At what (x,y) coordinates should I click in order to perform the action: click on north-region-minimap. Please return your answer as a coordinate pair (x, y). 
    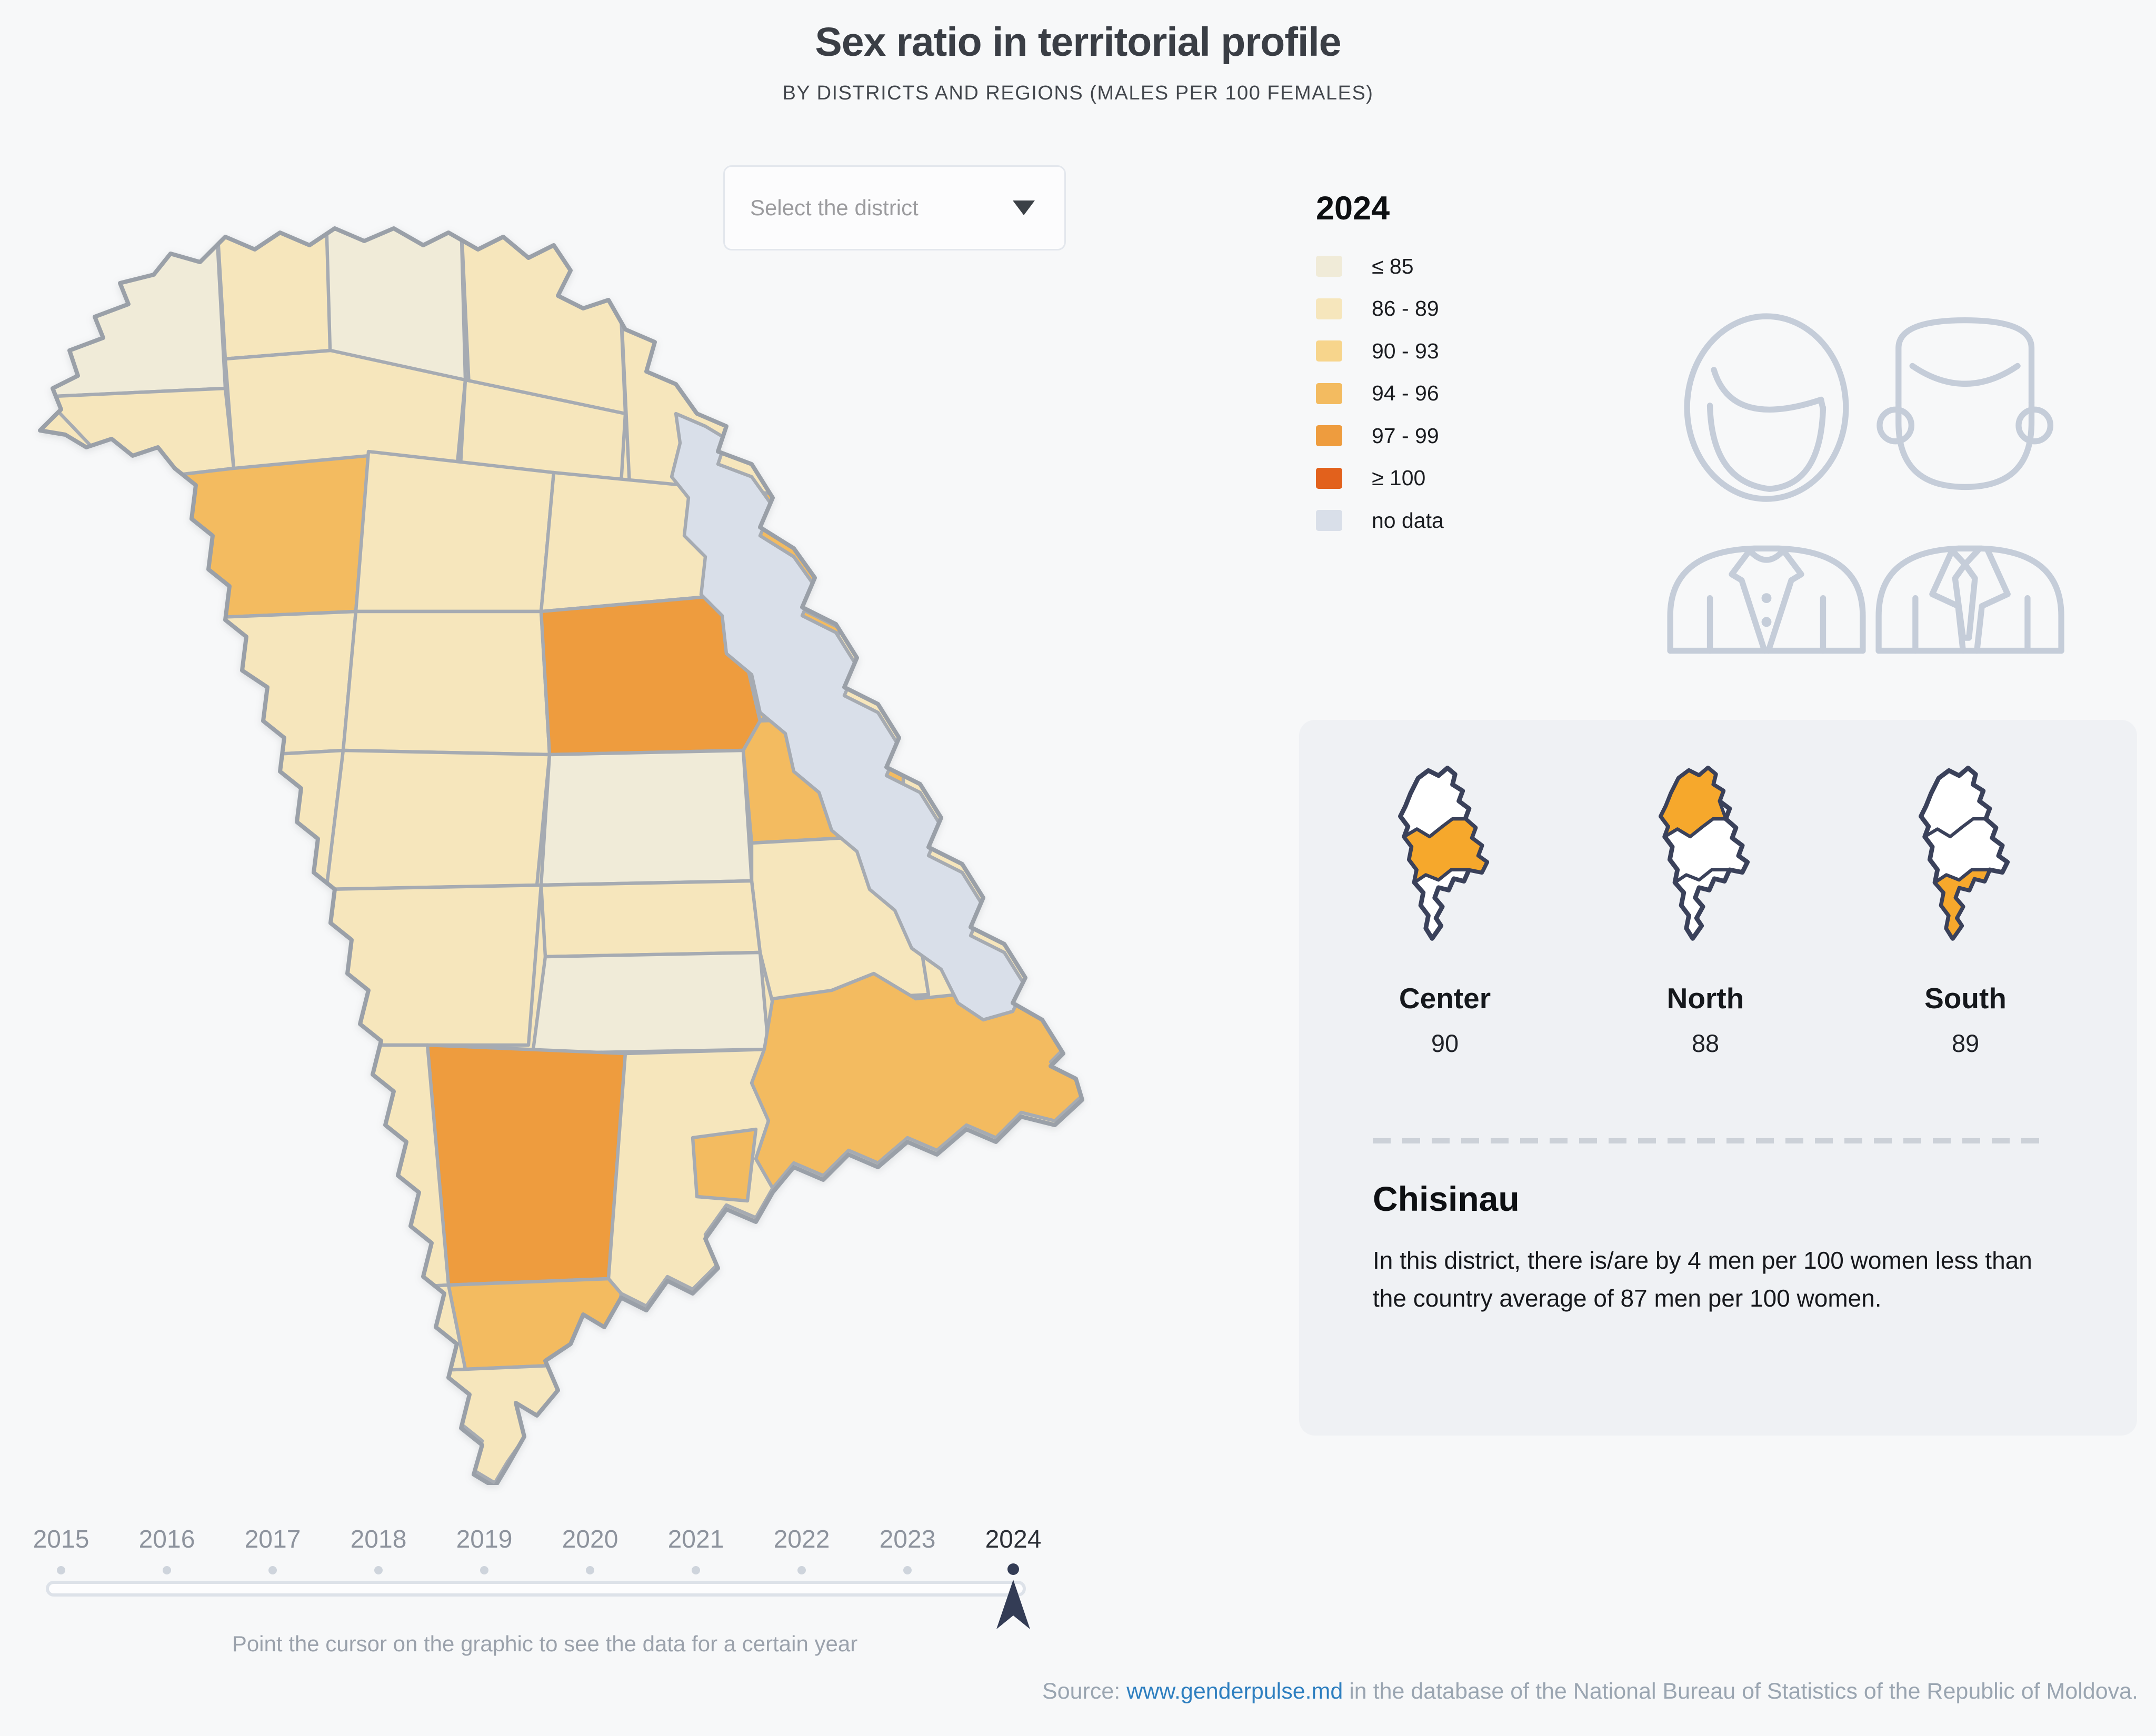
    Looking at the image, I should click on (1704, 853).